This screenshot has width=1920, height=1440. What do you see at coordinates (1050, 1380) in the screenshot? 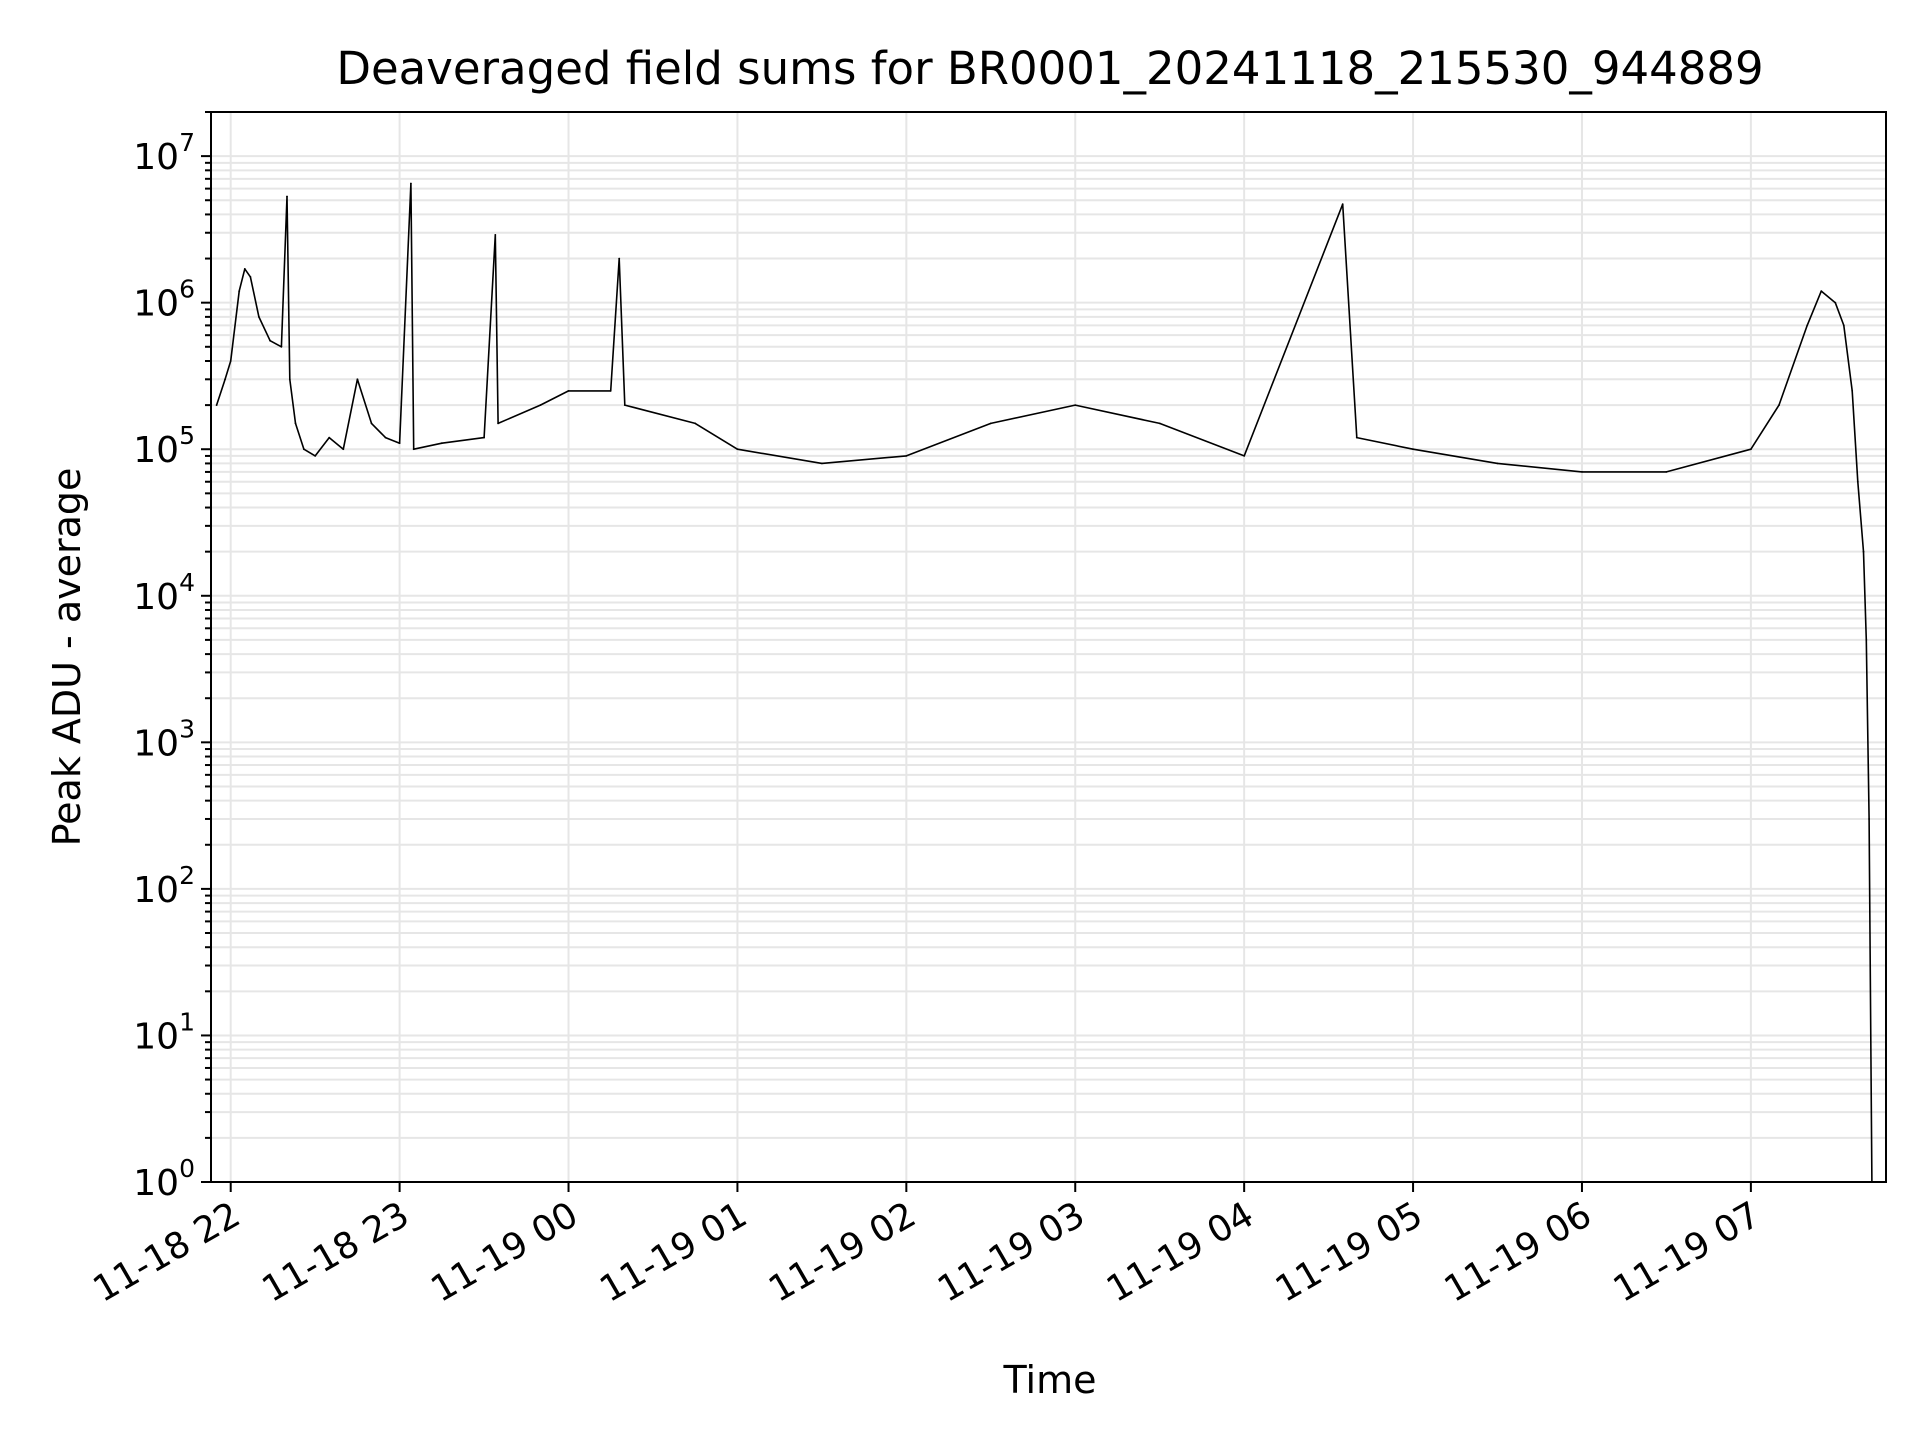
I see `x-axis-label: Time` at bounding box center [1050, 1380].